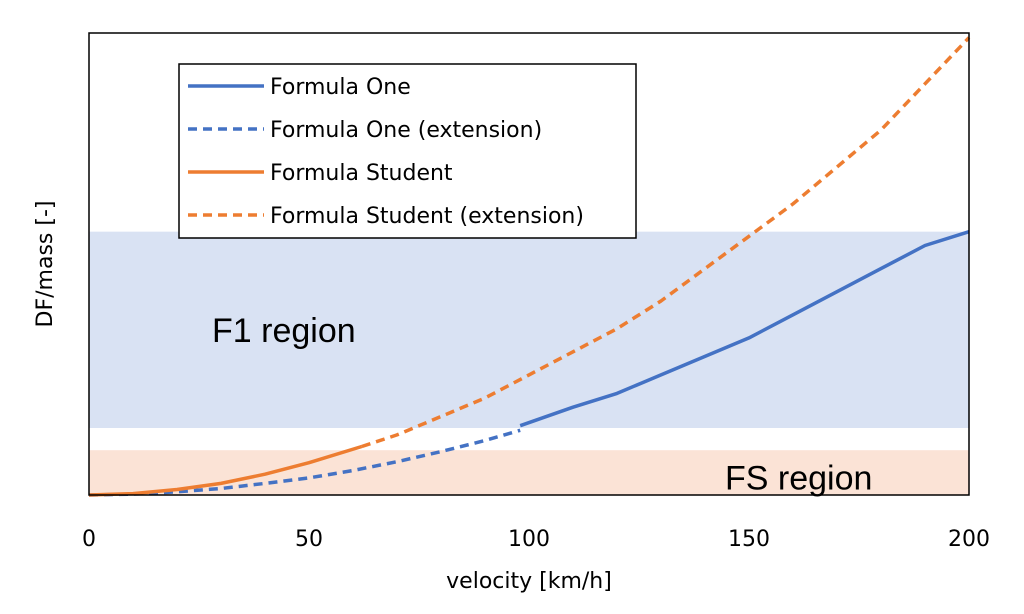 This screenshot has height=614, width=1024. Describe the element at coordinates (749, 539) in the screenshot. I see `x-tick-label: 150` at that location.